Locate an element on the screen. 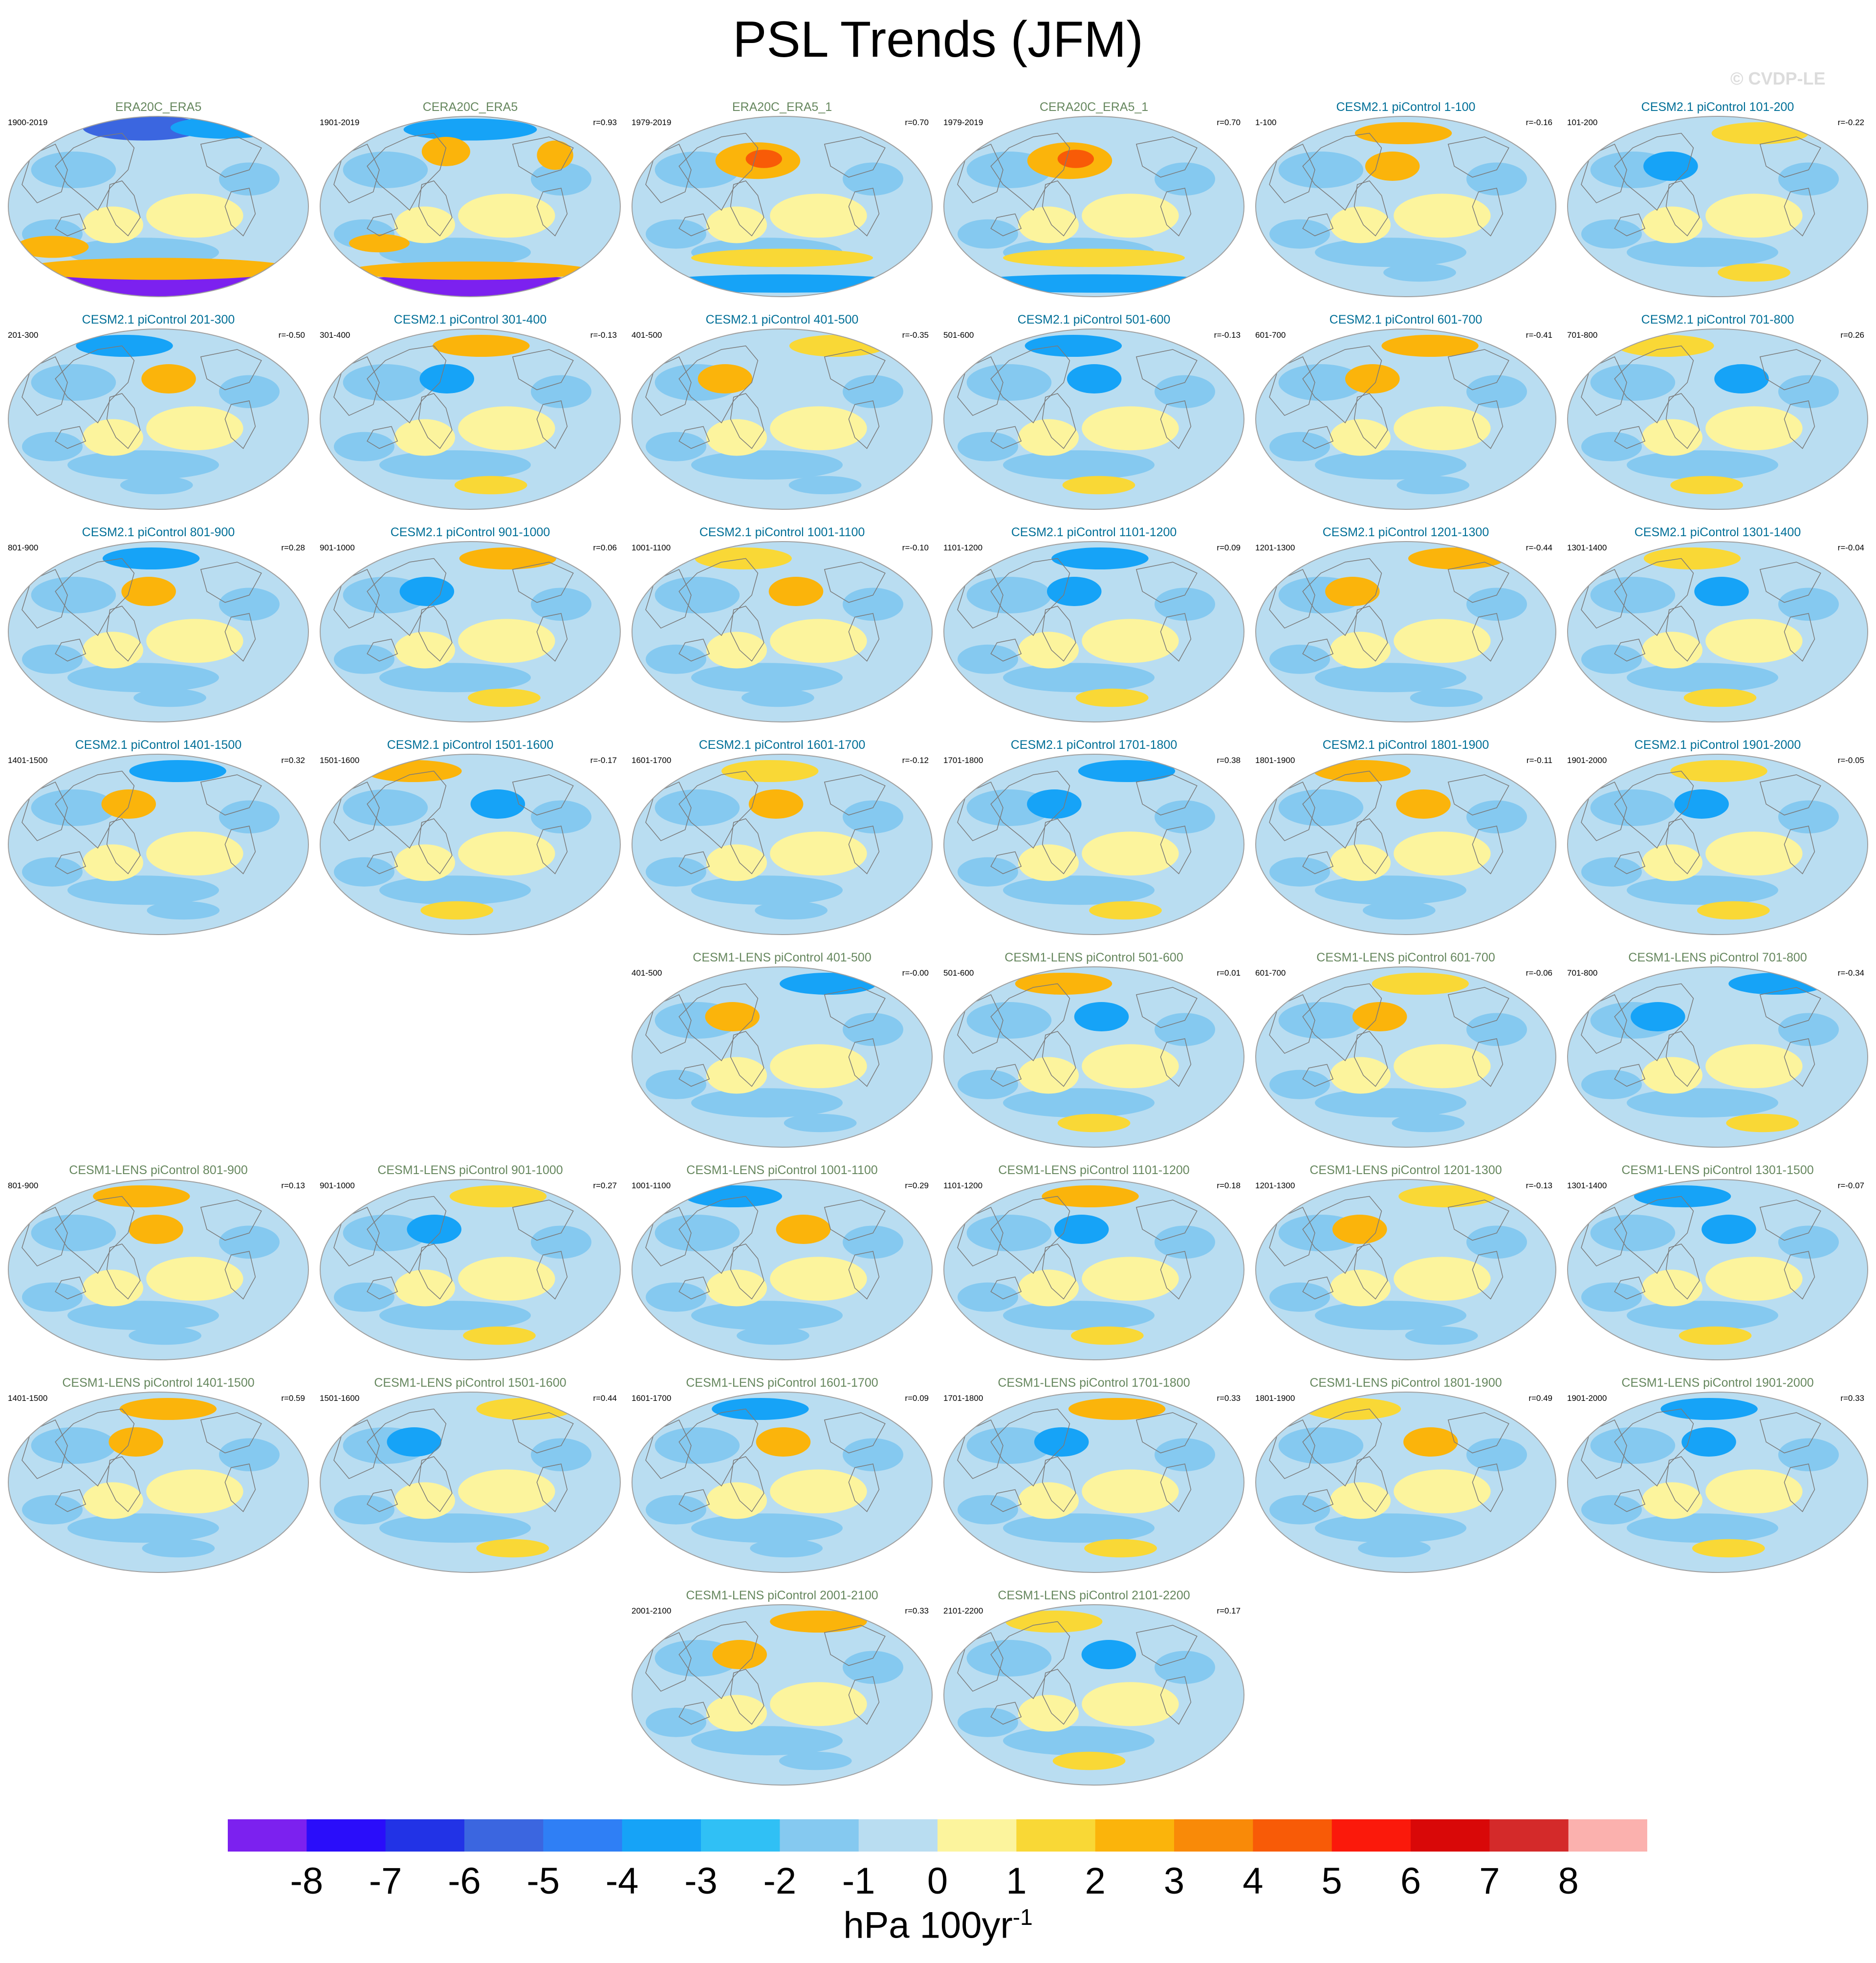  panel-correlation: r=0.26 is located at coordinates (1852, 335).